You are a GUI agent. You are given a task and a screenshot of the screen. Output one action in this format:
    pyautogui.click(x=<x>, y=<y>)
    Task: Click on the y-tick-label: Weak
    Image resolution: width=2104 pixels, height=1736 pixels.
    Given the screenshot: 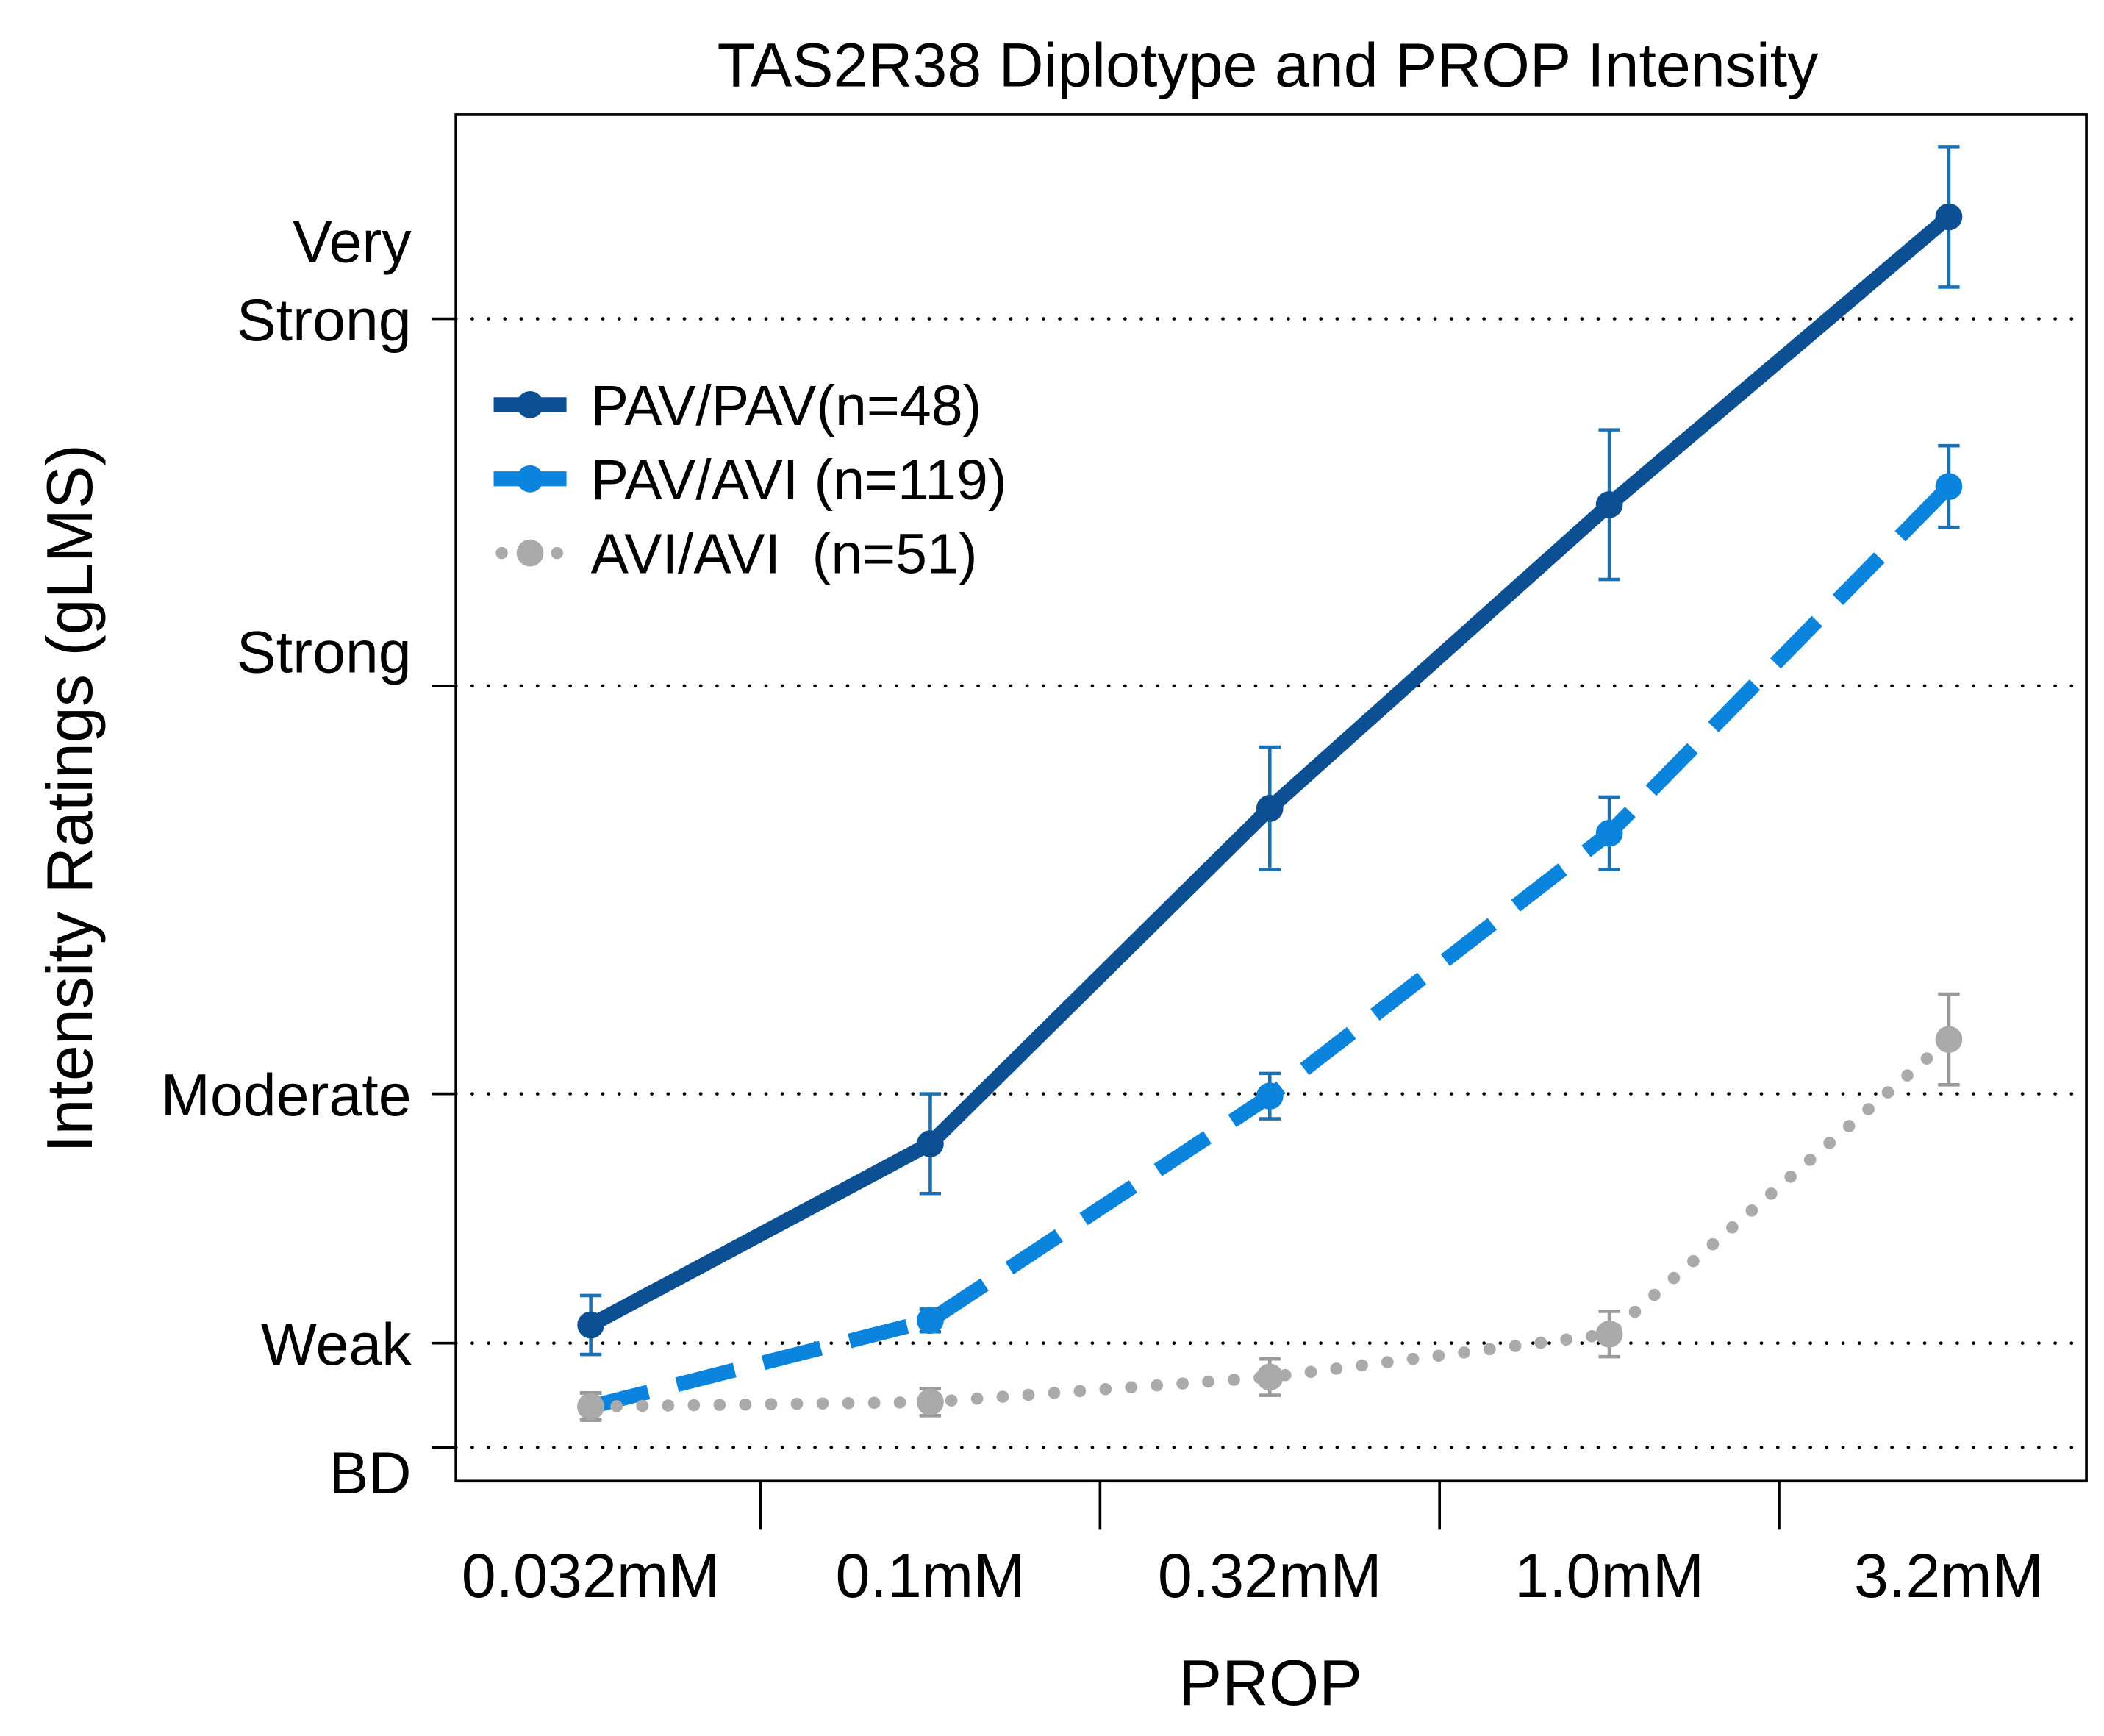 What is the action you would take?
    pyautogui.click(x=336, y=1345)
    